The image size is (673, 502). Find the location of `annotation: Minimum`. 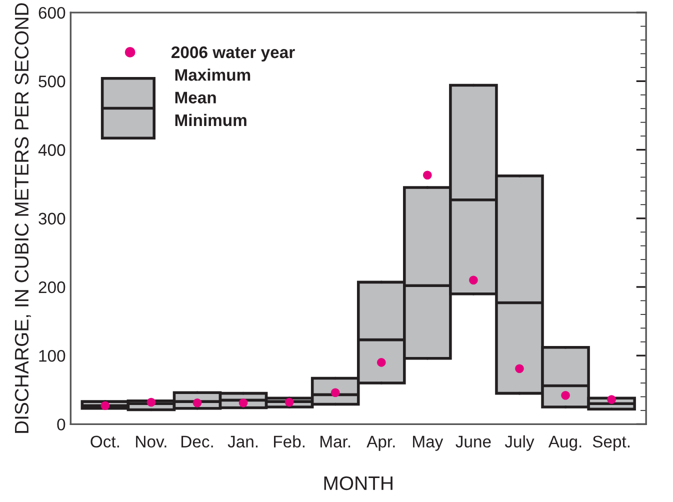

annotation: Minimum is located at coordinates (210, 120).